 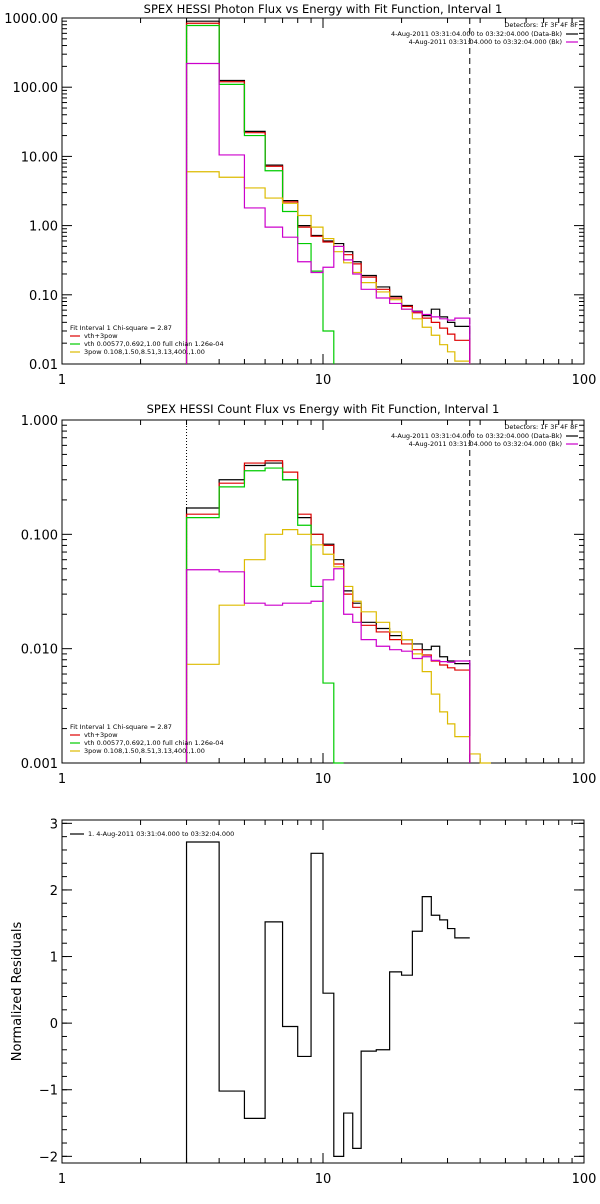 I want to click on y-tick-label: 2, so click(x=54, y=891).